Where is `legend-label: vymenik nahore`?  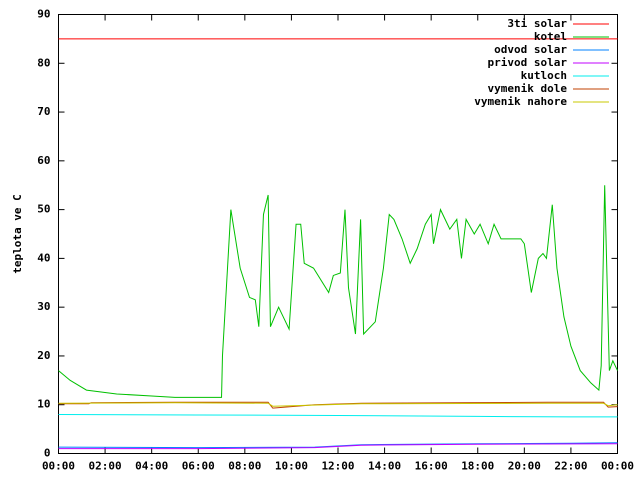
legend-label: vymenik nahore is located at coordinates (520, 101).